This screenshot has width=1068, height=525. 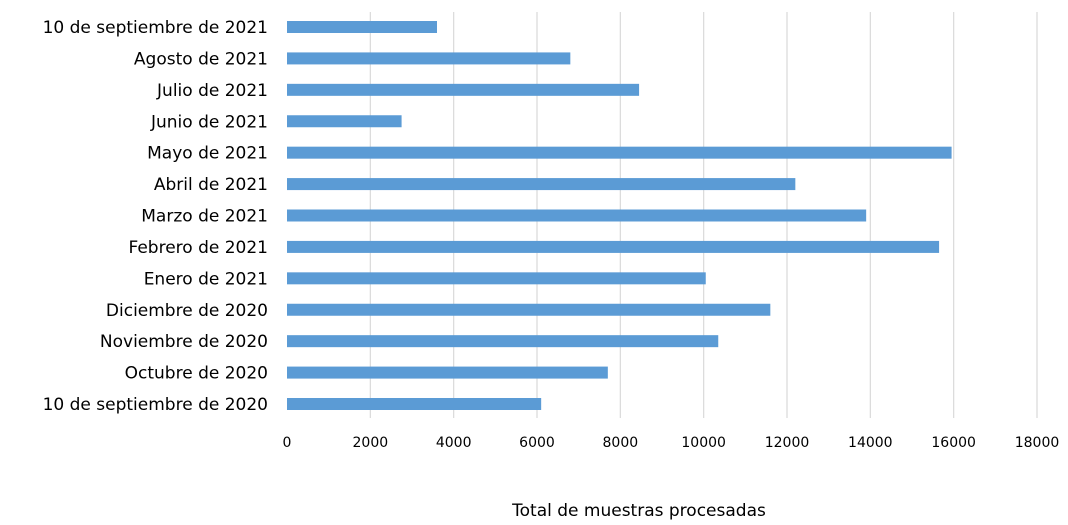 I want to click on category-label: Enero de 2021, so click(x=206, y=279).